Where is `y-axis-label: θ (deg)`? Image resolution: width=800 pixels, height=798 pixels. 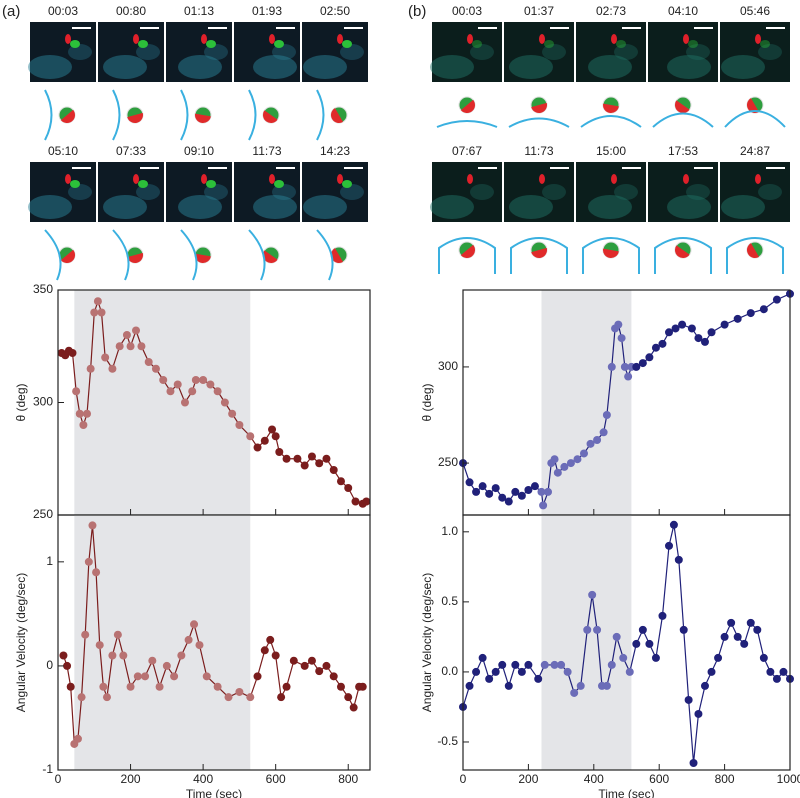
y-axis-label: θ (deg) is located at coordinates (21, 402).